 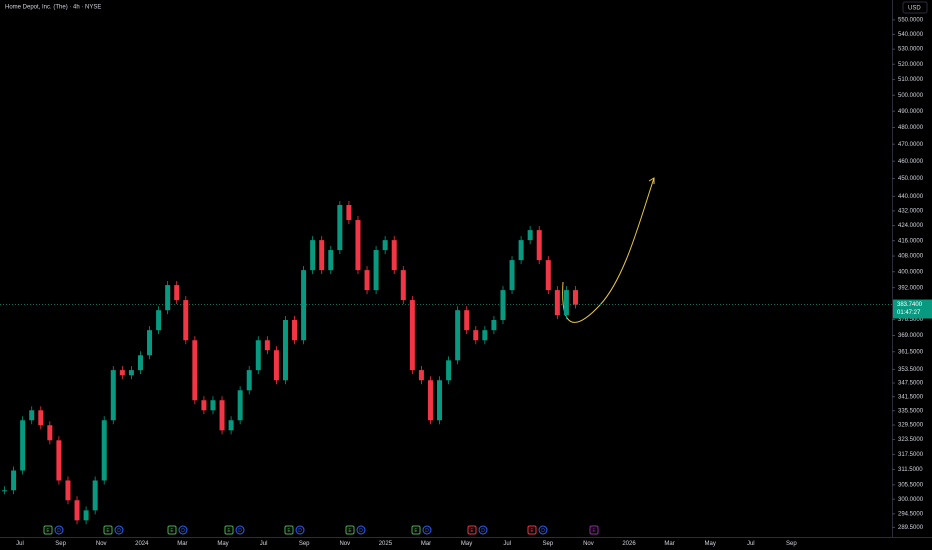 I want to click on y-tick-label: 500.0000, so click(x=911, y=96).